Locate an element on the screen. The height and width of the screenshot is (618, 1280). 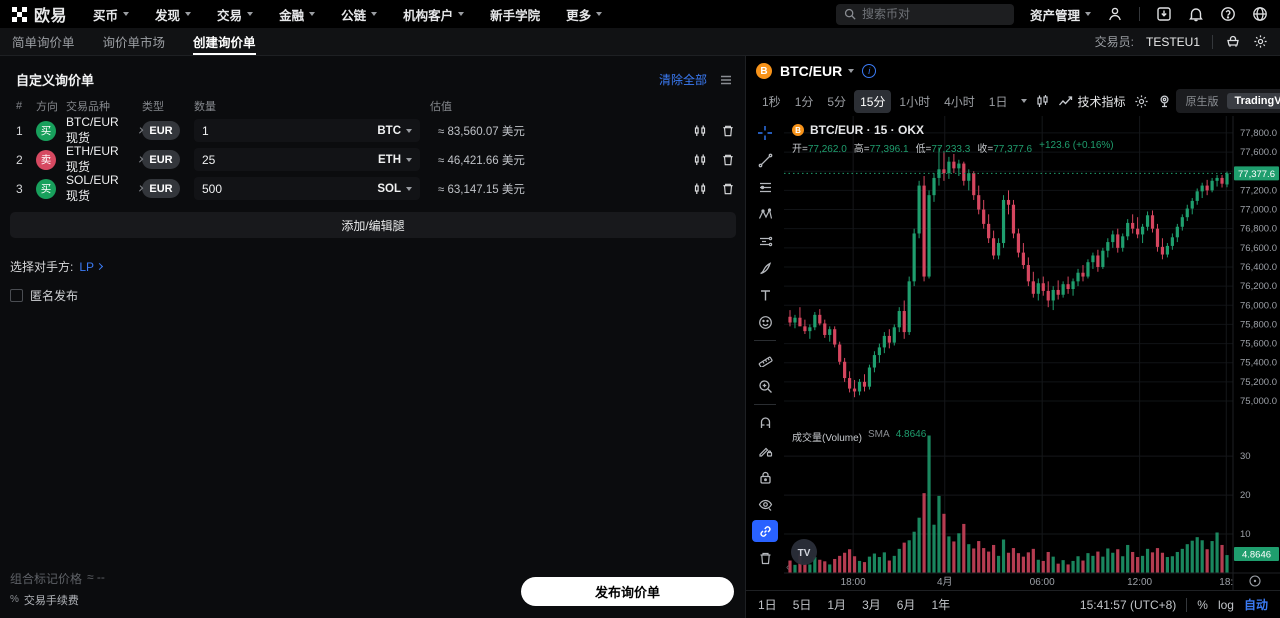
chart-style-icon is located at coordinates (1042, 101).